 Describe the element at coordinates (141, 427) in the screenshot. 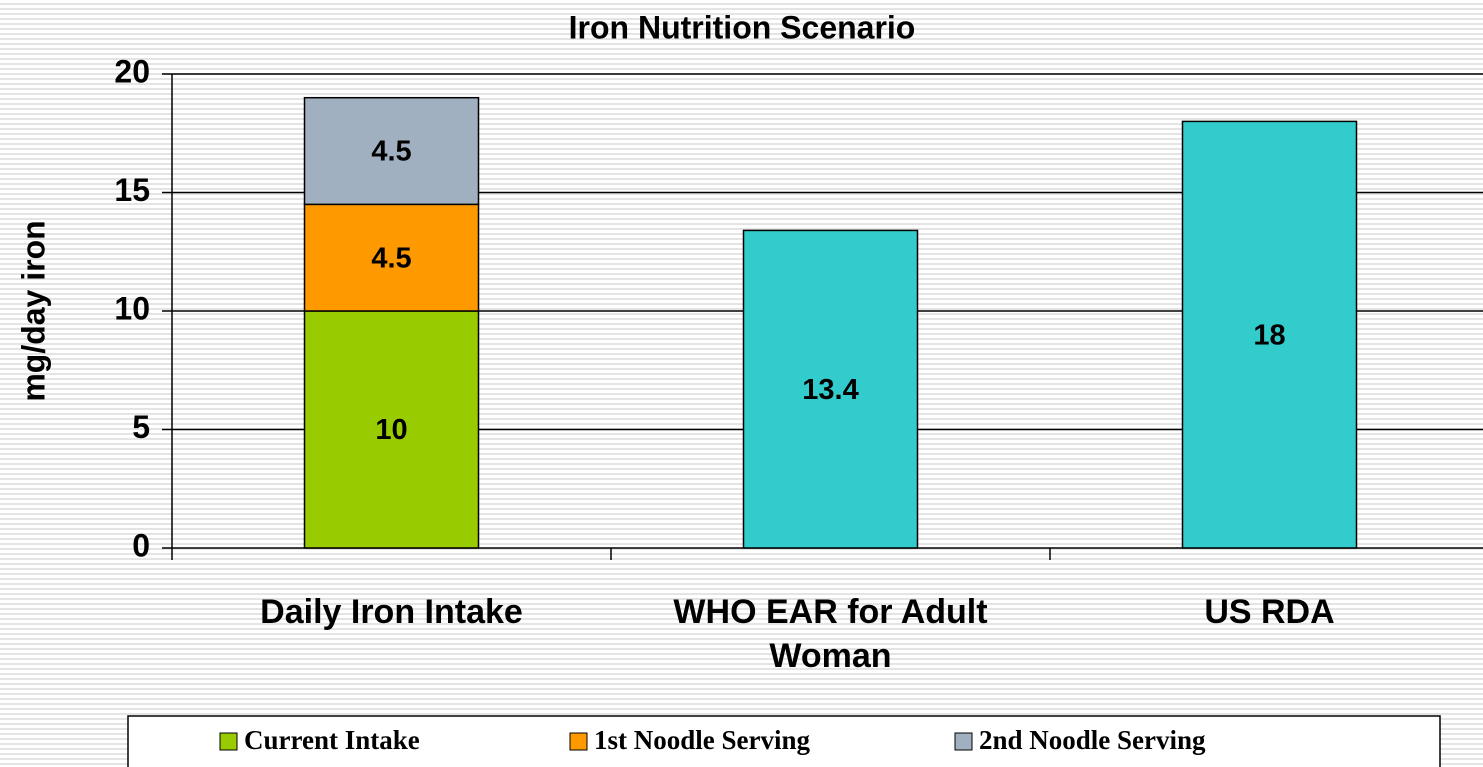

I see `y-tick-label: 5` at that location.